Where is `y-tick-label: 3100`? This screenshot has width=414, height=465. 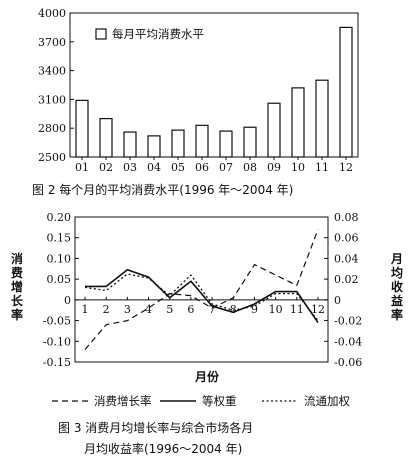
y-tick-label: 3100 is located at coordinates (52, 99).